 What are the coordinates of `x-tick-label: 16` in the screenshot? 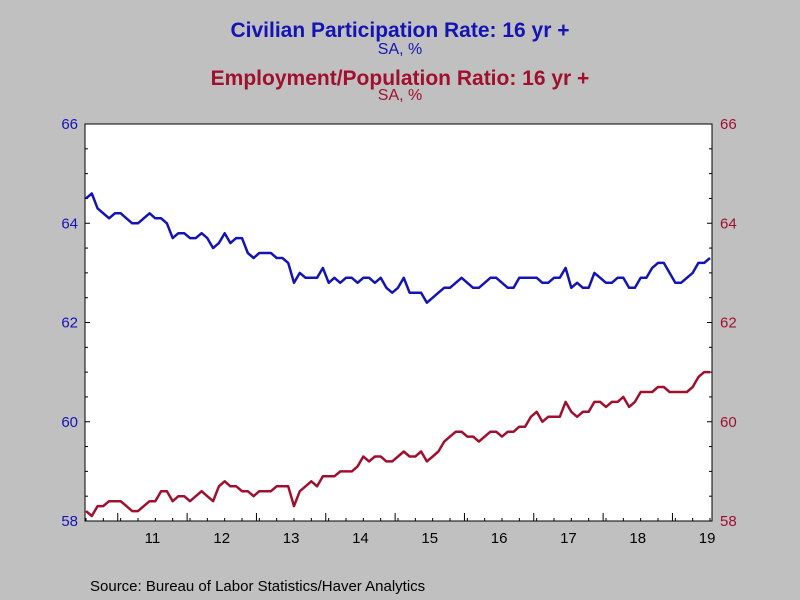 It's located at (499, 538).